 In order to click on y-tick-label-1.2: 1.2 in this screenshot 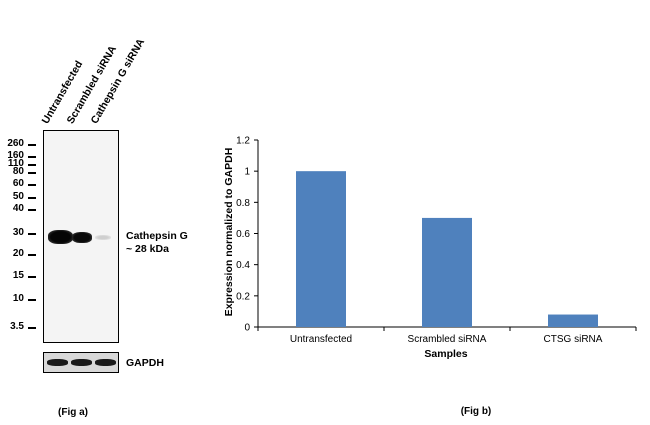, I will do `click(243, 141)`.